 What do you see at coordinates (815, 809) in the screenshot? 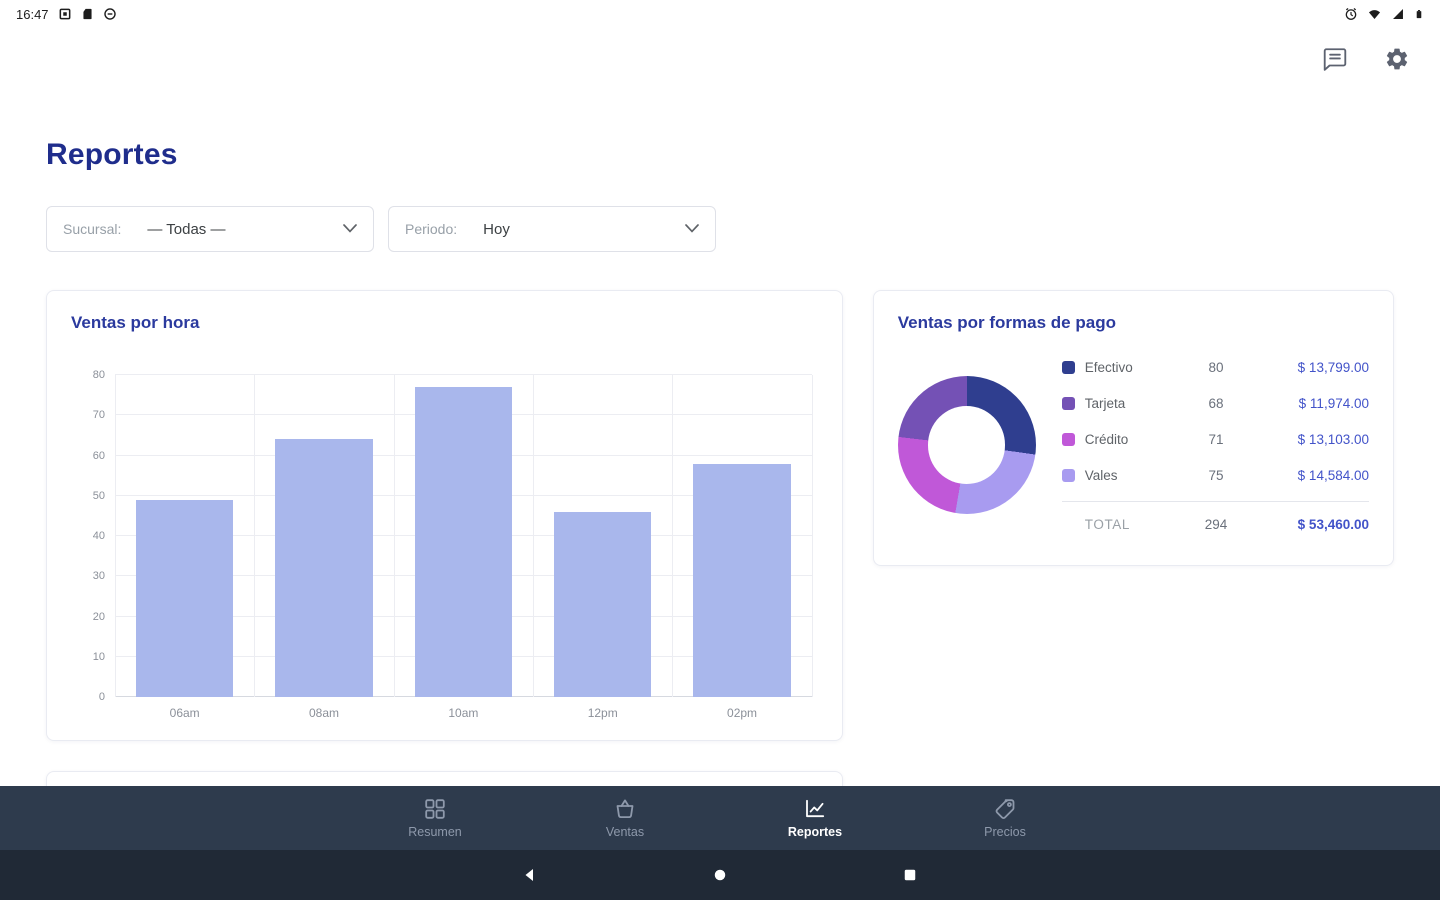
I see `chart-icon` at bounding box center [815, 809].